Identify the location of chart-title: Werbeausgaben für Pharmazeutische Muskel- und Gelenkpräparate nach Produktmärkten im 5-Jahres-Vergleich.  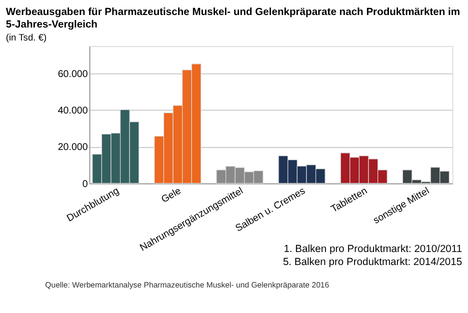
(233, 18).